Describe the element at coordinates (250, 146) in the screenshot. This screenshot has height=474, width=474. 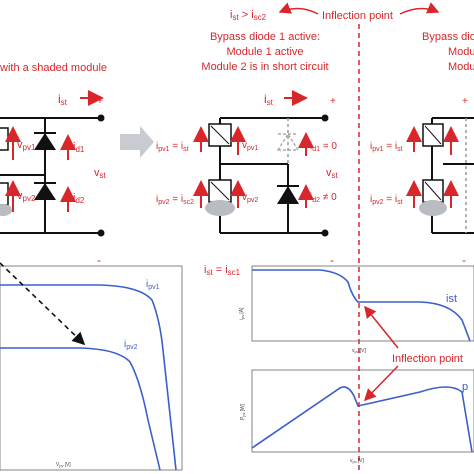
I see `middle-vpv1: vpv1` at that location.